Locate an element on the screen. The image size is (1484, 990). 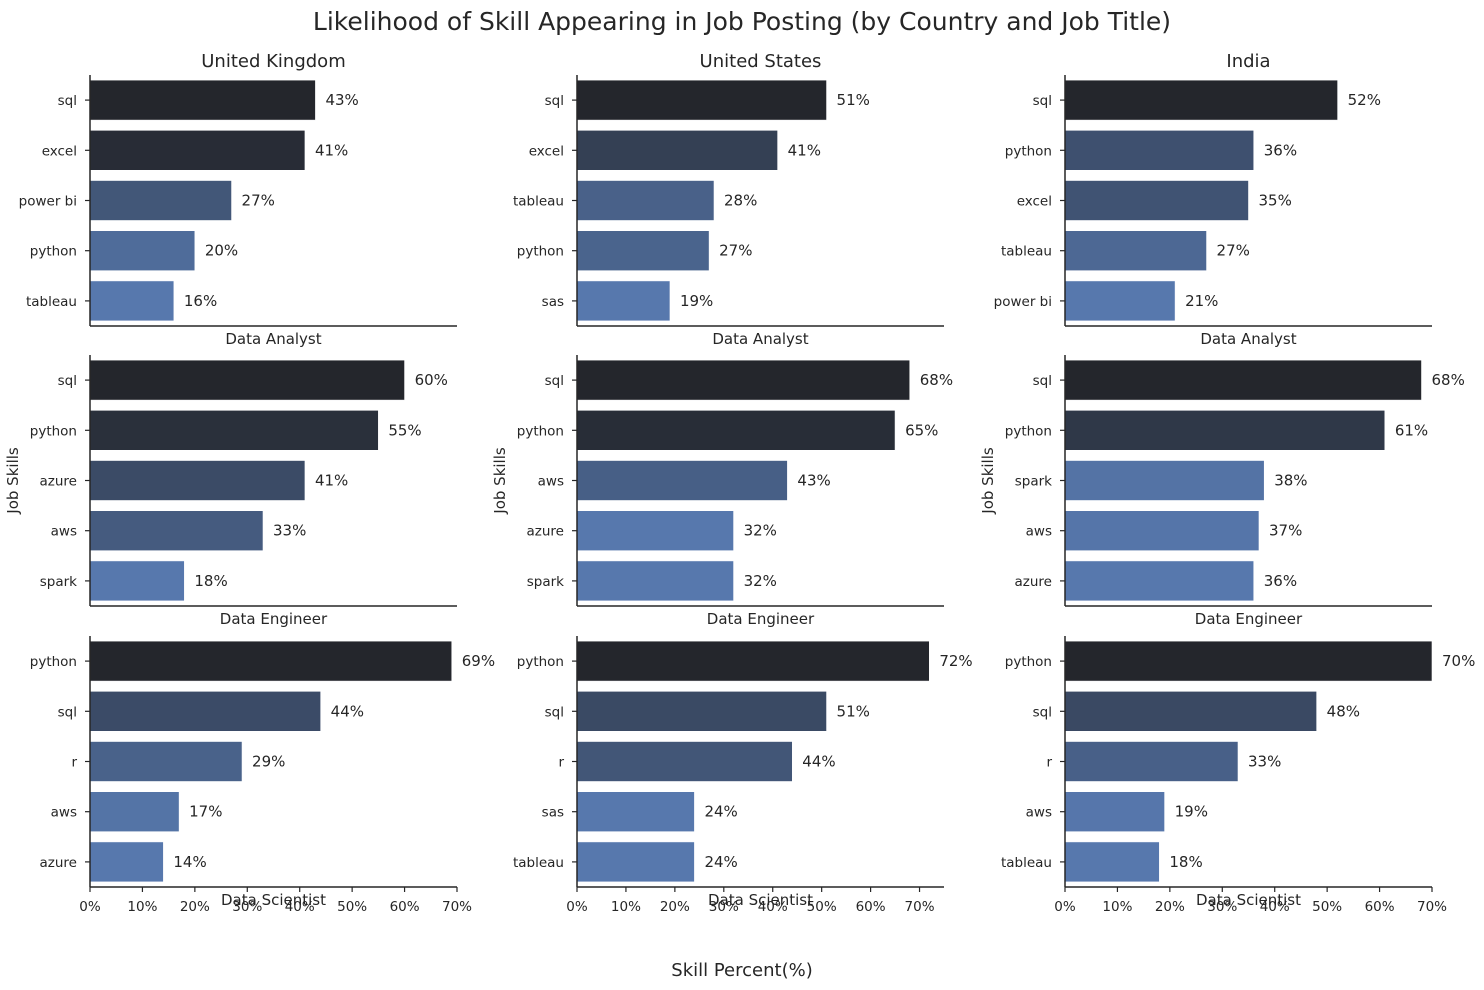
y-tick-label: excel is located at coordinates (59, 151).